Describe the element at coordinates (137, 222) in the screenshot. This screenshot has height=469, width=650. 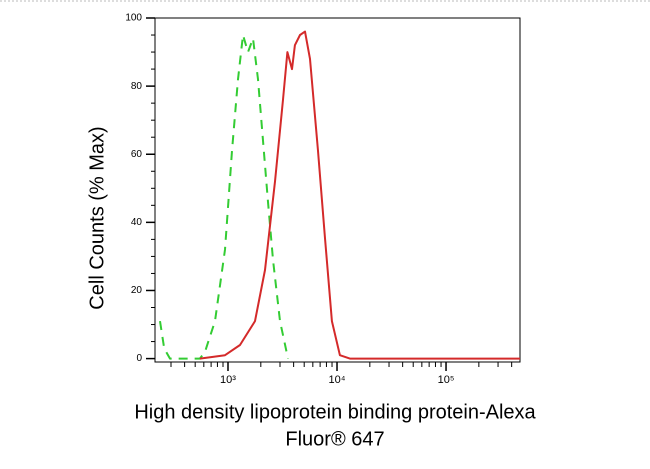
I see `y-tick-label: 40` at that location.